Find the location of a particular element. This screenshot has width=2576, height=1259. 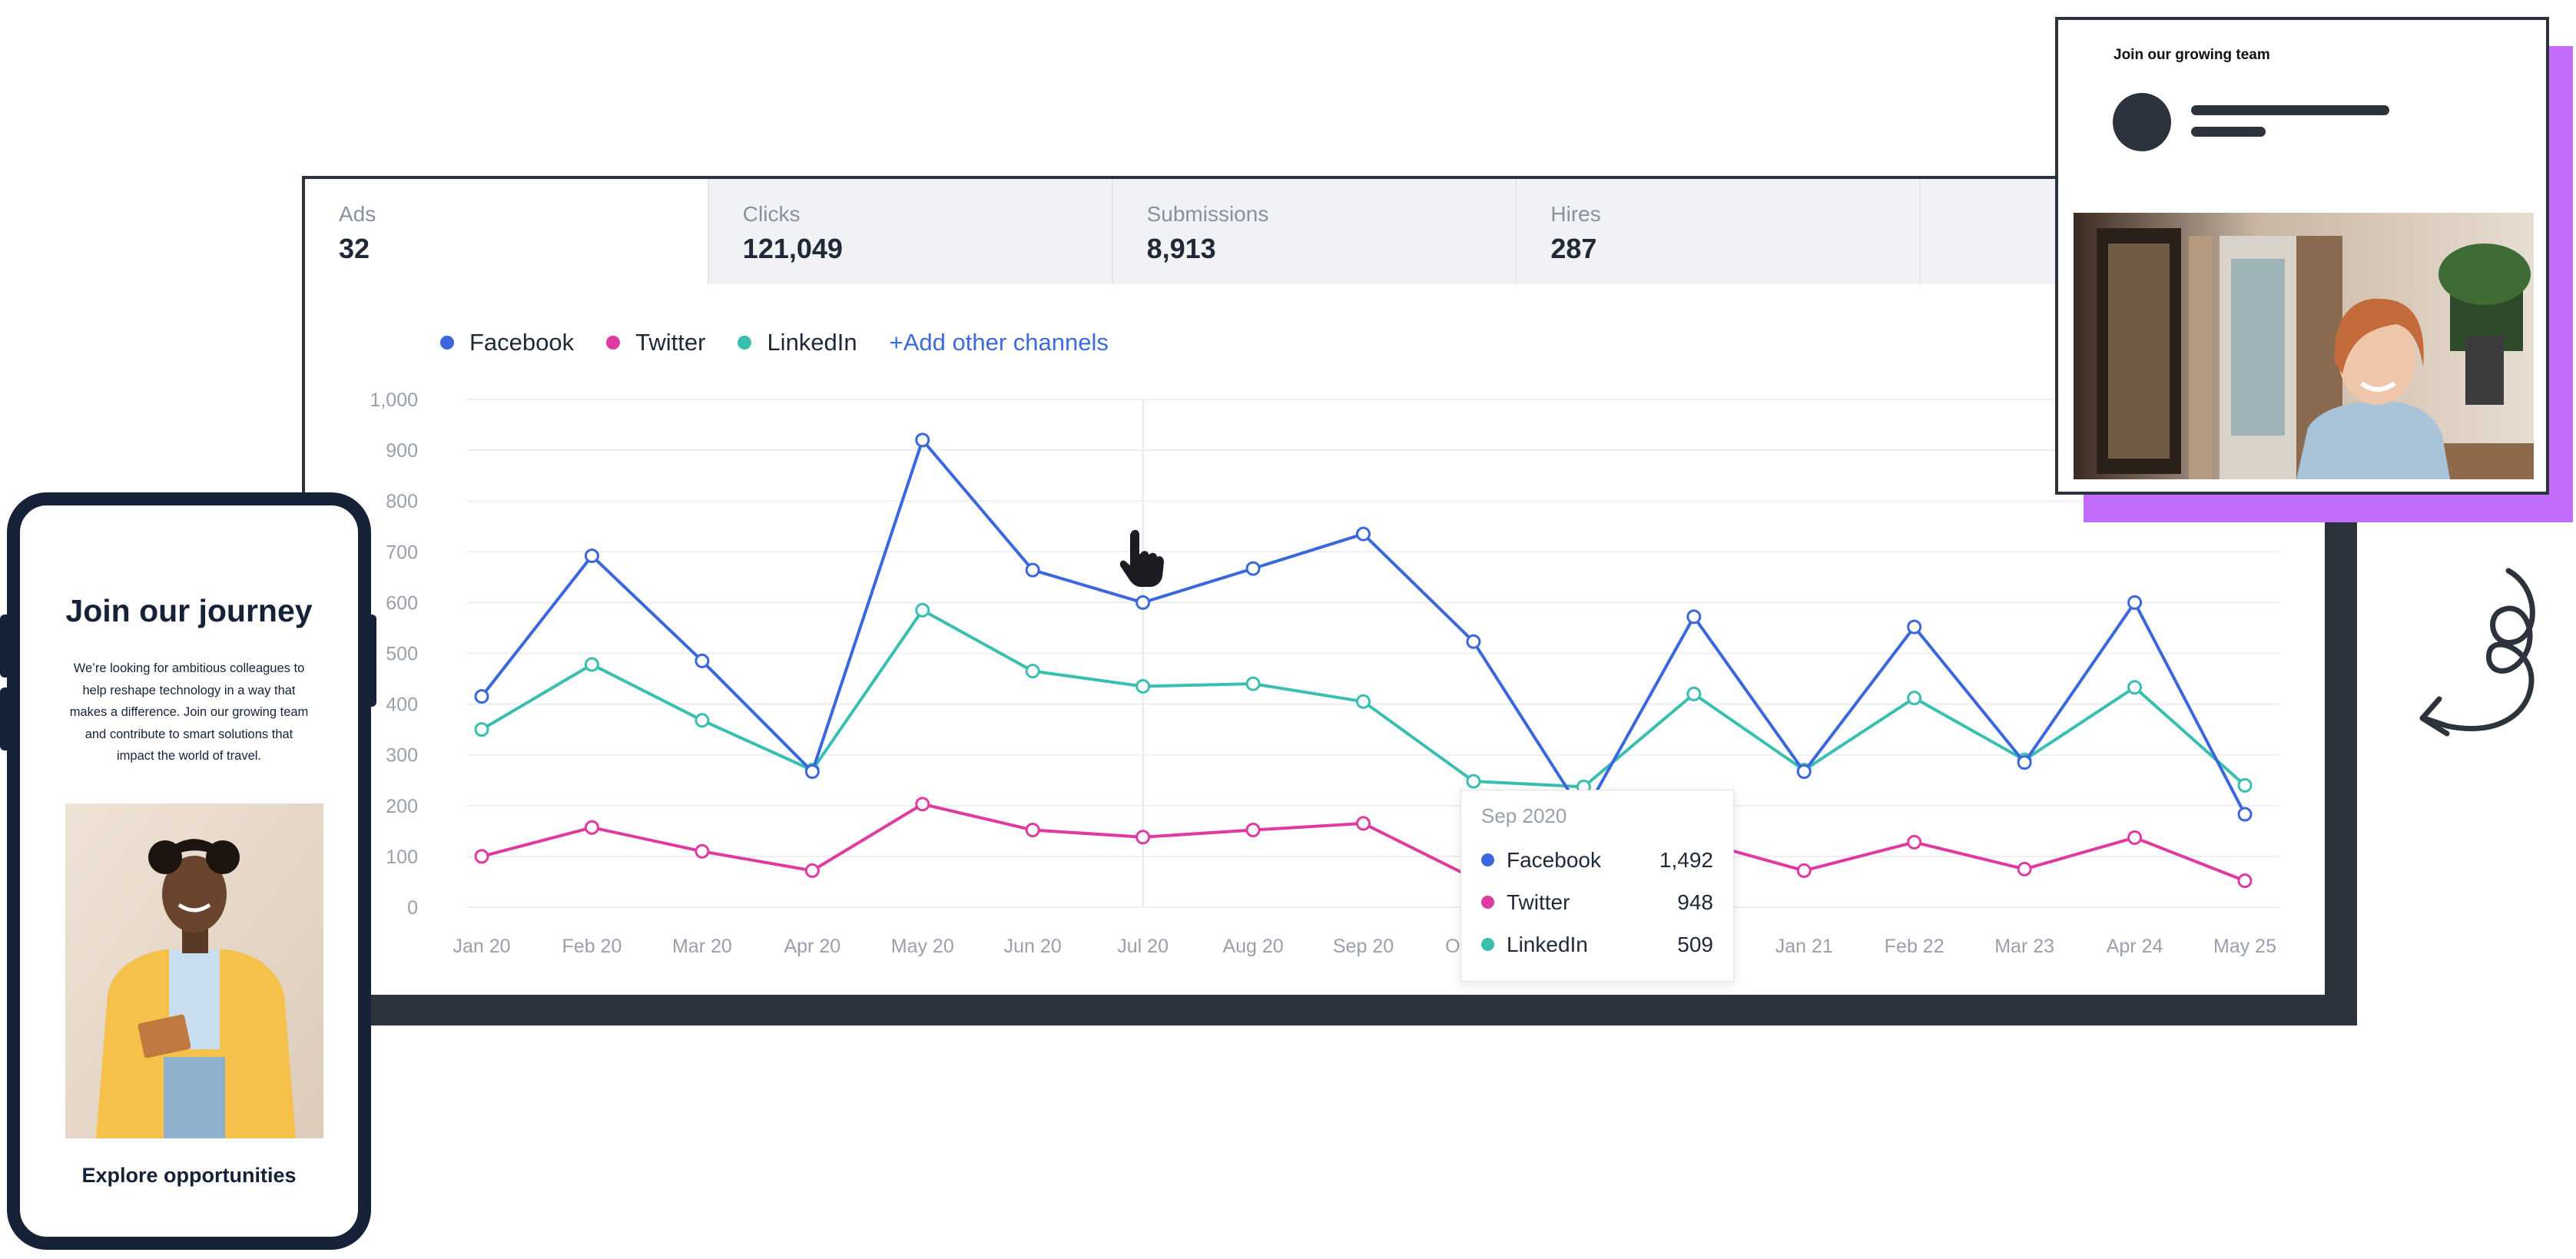

x-tick-label: Mar 23 is located at coordinates (2024, 946).